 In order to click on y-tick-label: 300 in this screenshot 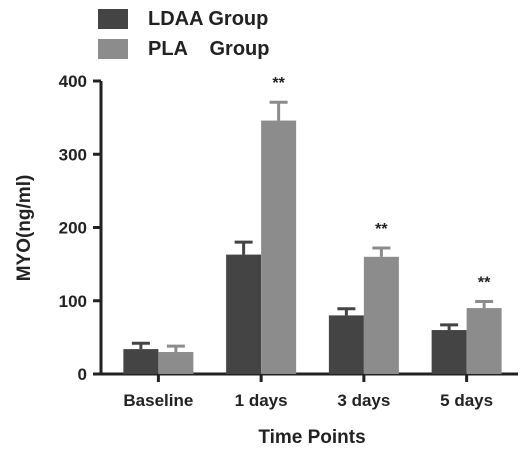, I will do `click(73, 154)`.